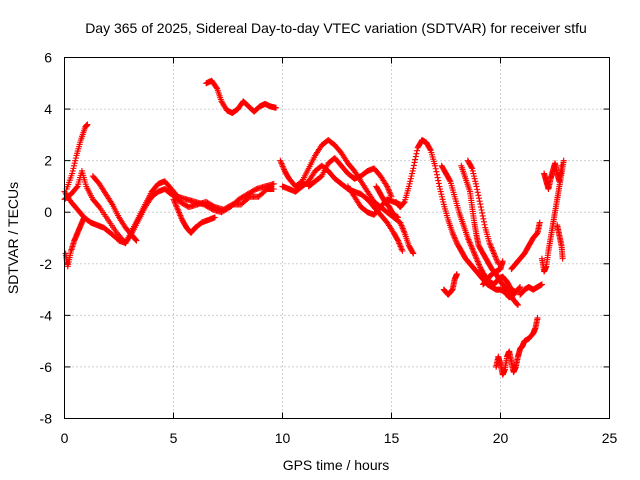 This screenshot has width=640, height=480. Describe the element at coordinates (46, 419) in the screenshot. I see `y-tick-label: -8` at that location.